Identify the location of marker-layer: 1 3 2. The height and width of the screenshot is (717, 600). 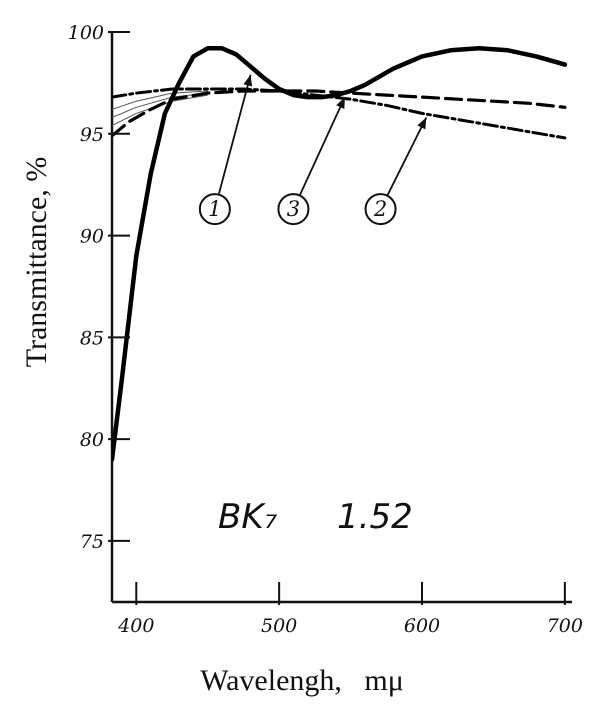
(313, 150).